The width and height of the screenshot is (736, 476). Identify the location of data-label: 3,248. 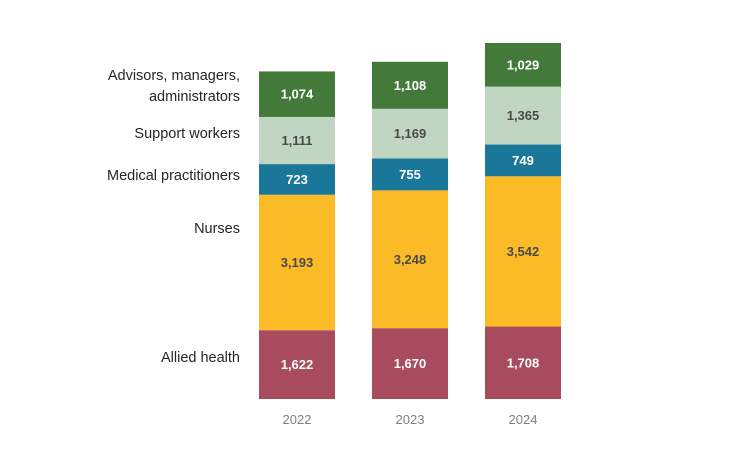
(410, 259).